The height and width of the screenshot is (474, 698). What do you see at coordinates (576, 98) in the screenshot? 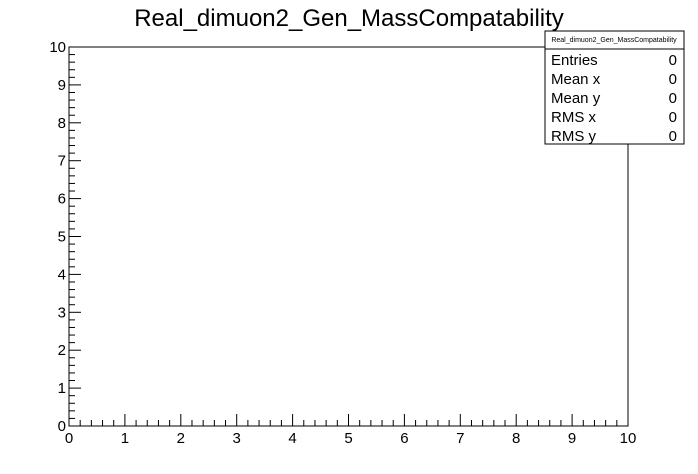
I see `stats-mean-y-label: Mean y` at bounding box center [576, 98].